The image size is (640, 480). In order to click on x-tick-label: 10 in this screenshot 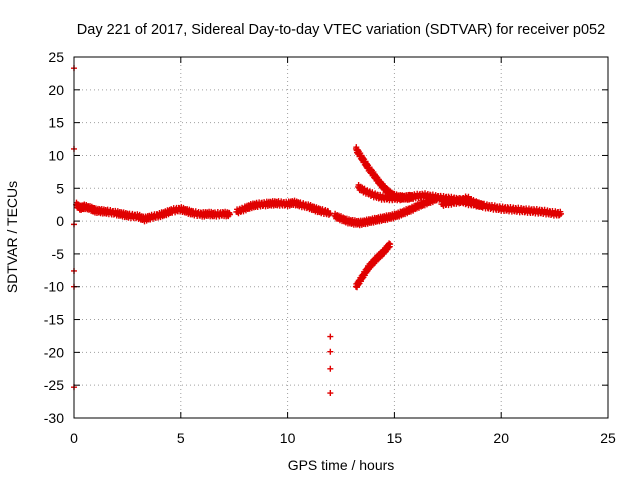, I will do `click(288, 438)`.